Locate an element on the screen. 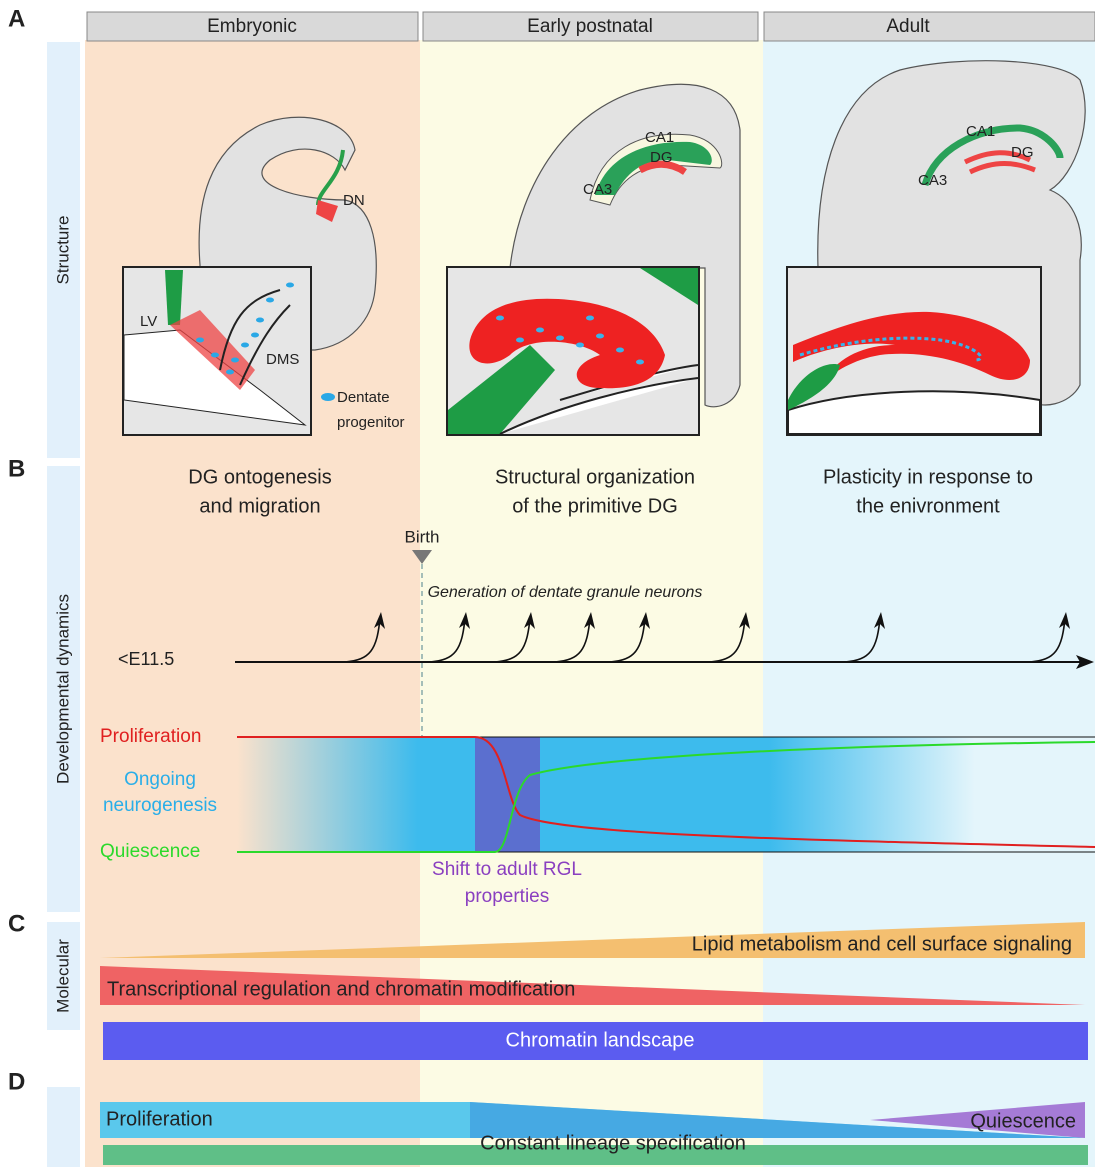 The height and width of the screenshot is (1167, 1095). caption: Structural organization is located at coordinates (595, 477).